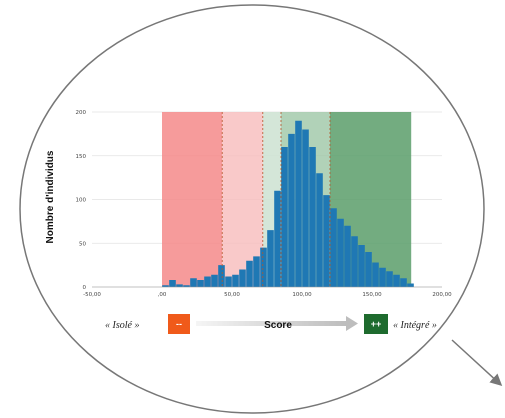  I want to click on score-legend: « Isolé » -- Score ++ « Intégré », so click(271, 324).